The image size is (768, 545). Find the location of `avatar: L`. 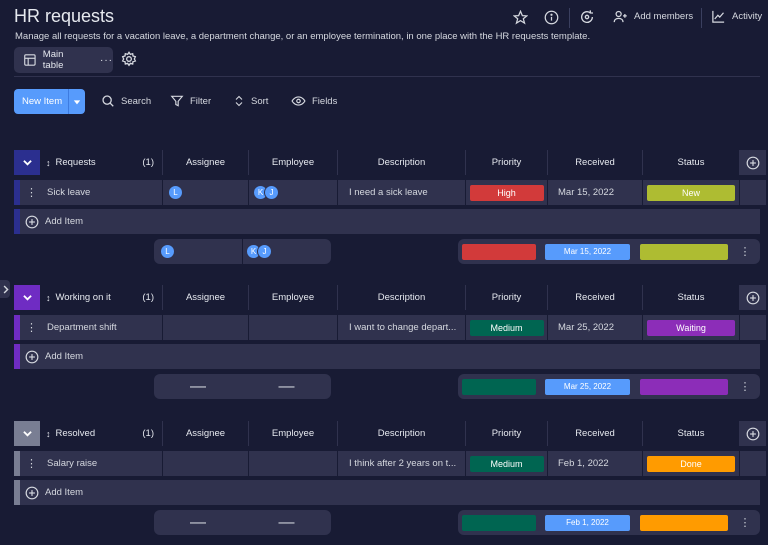

avatar: L is located at coordinates (167, 251).